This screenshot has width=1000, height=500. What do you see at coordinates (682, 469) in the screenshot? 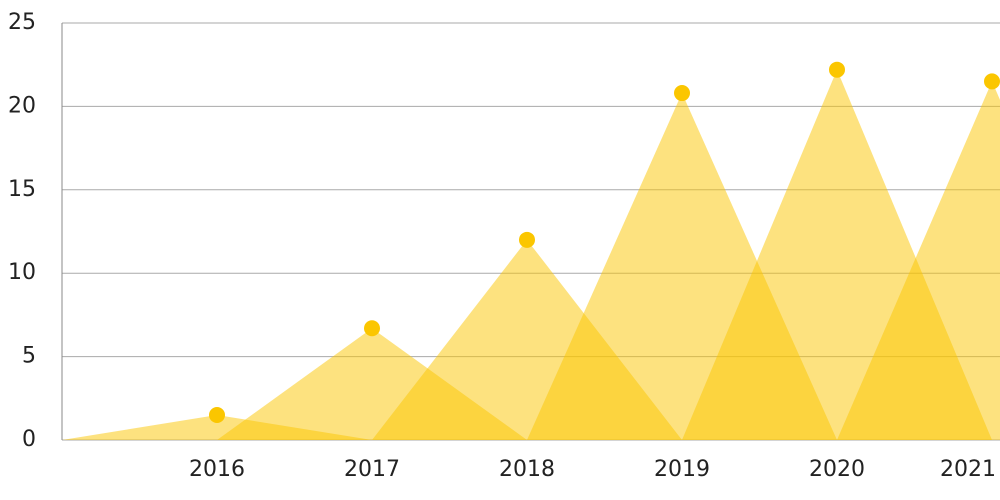
I see `x-tick-label: 2019` at bounding box center [682, 469].